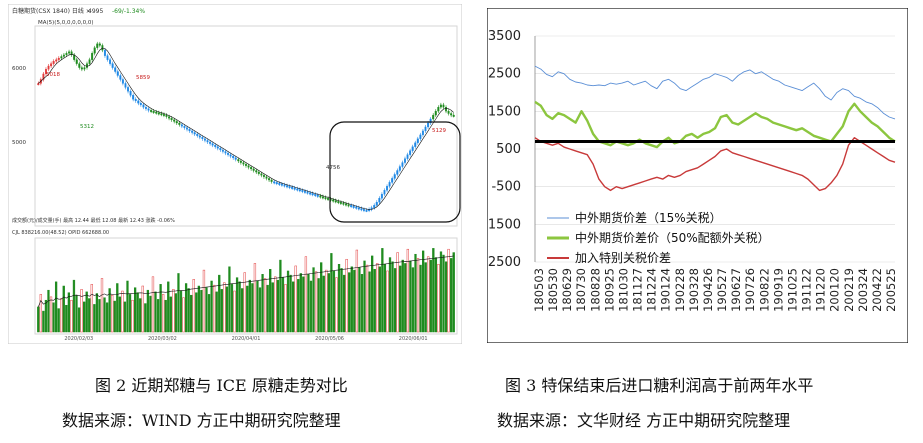 Image resolution: width=923 pixels, height=443 pixels. I want to click on right-xtick: 180828, so click(595, 290).